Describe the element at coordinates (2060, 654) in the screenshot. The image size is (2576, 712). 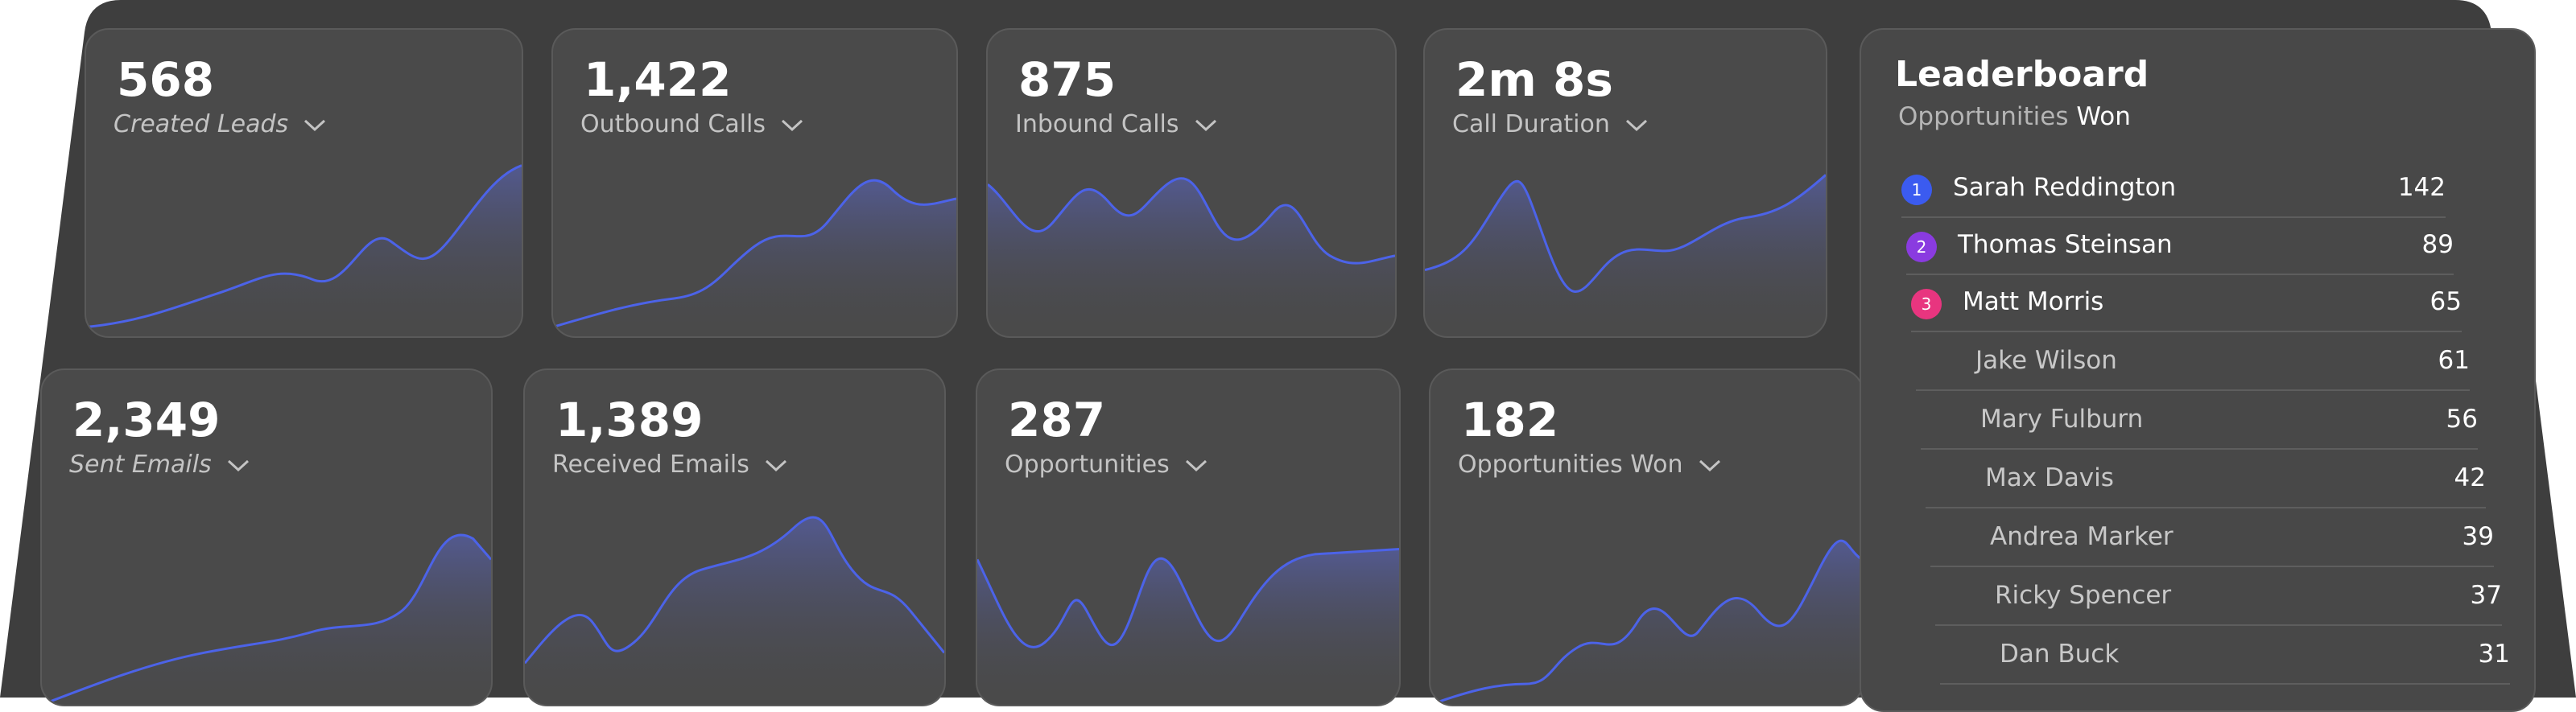
I see `person-name: Dan Buck` at that location.